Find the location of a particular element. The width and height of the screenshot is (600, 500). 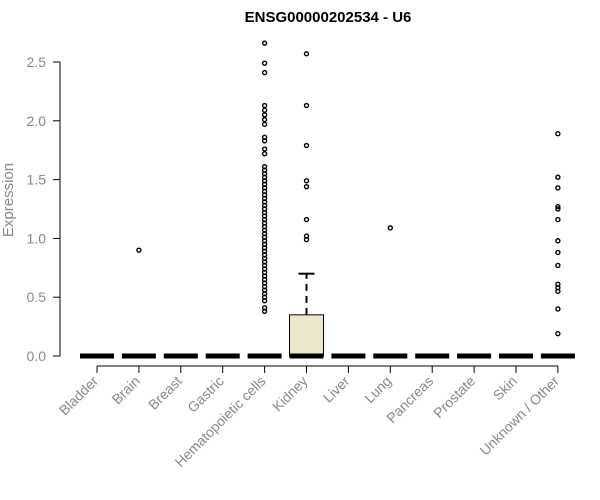

y-axis-label: Expression is located at coordinates (8, 200).